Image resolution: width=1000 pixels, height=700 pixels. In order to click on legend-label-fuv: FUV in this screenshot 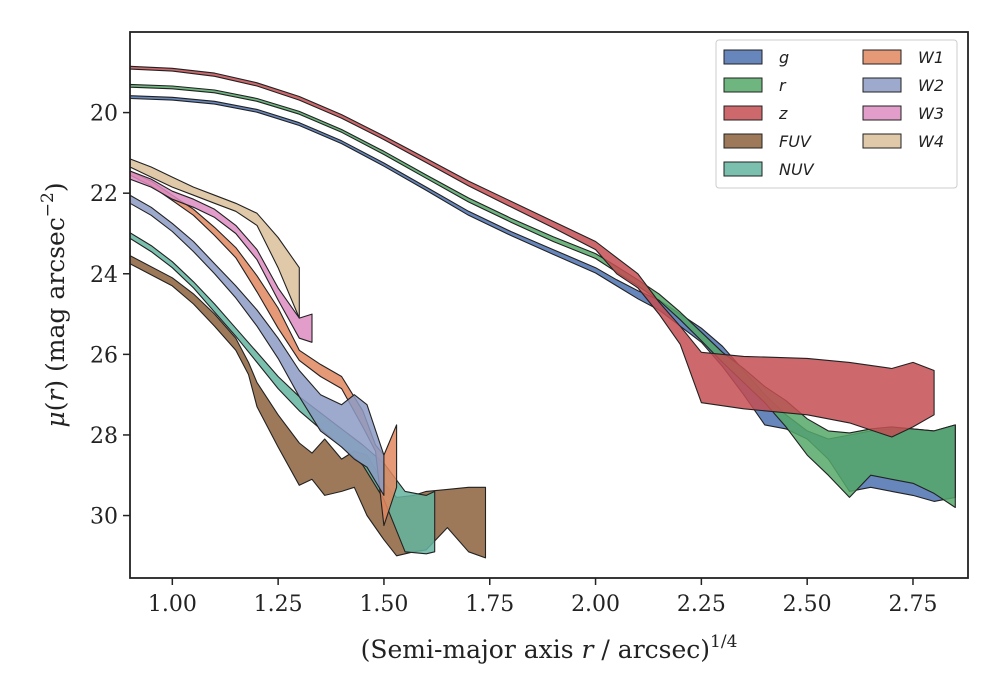, I will do `click(795, 141)`.